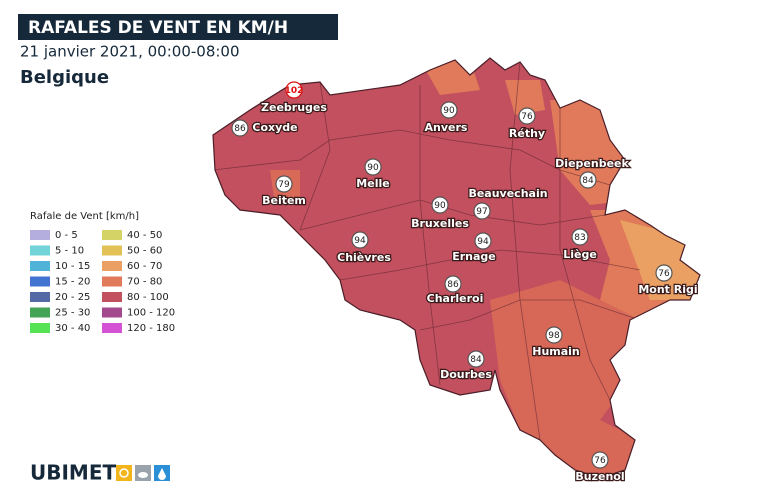 This screenshot has height=497, width=770. I want to click on brand: UBIMET, so click(73, 473).